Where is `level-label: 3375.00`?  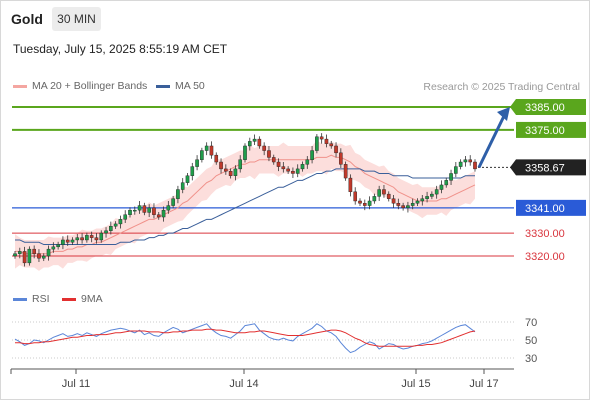 level-label: 3375.00 is located at coordinates (545, 131).